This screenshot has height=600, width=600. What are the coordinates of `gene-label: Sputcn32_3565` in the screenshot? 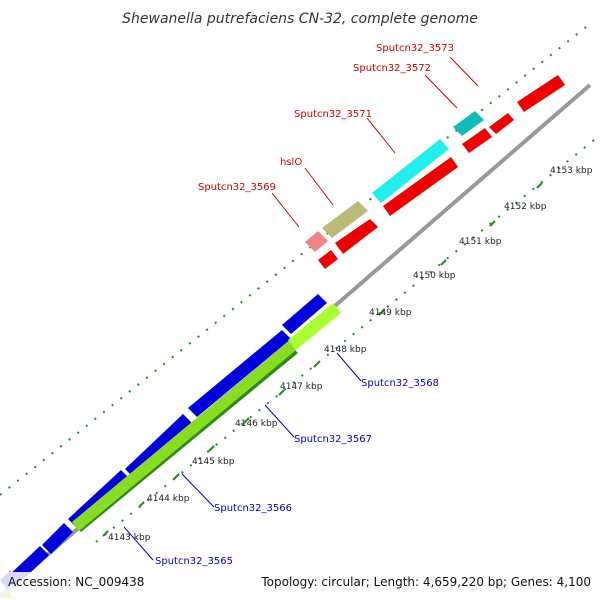 It's located at (194, 561).